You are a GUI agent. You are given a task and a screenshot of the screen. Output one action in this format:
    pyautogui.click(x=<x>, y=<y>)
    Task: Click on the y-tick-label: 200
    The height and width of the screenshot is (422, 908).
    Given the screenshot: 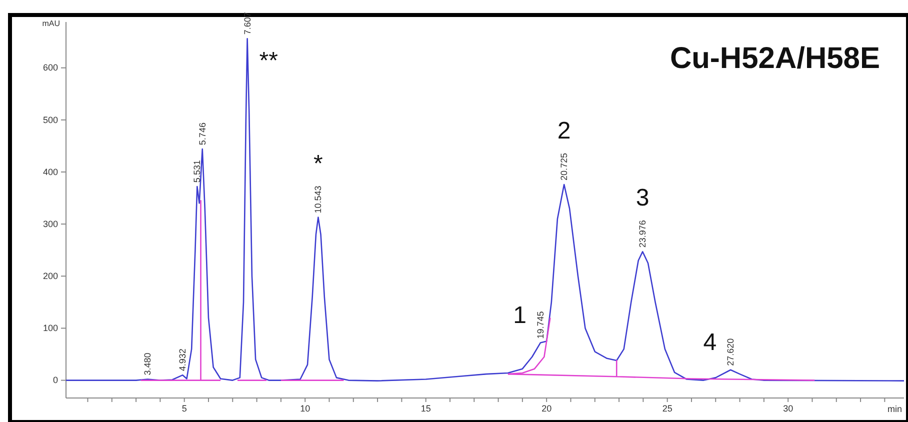 What is the action you would take?
    pyautogui.click(x=50, y=276)
    